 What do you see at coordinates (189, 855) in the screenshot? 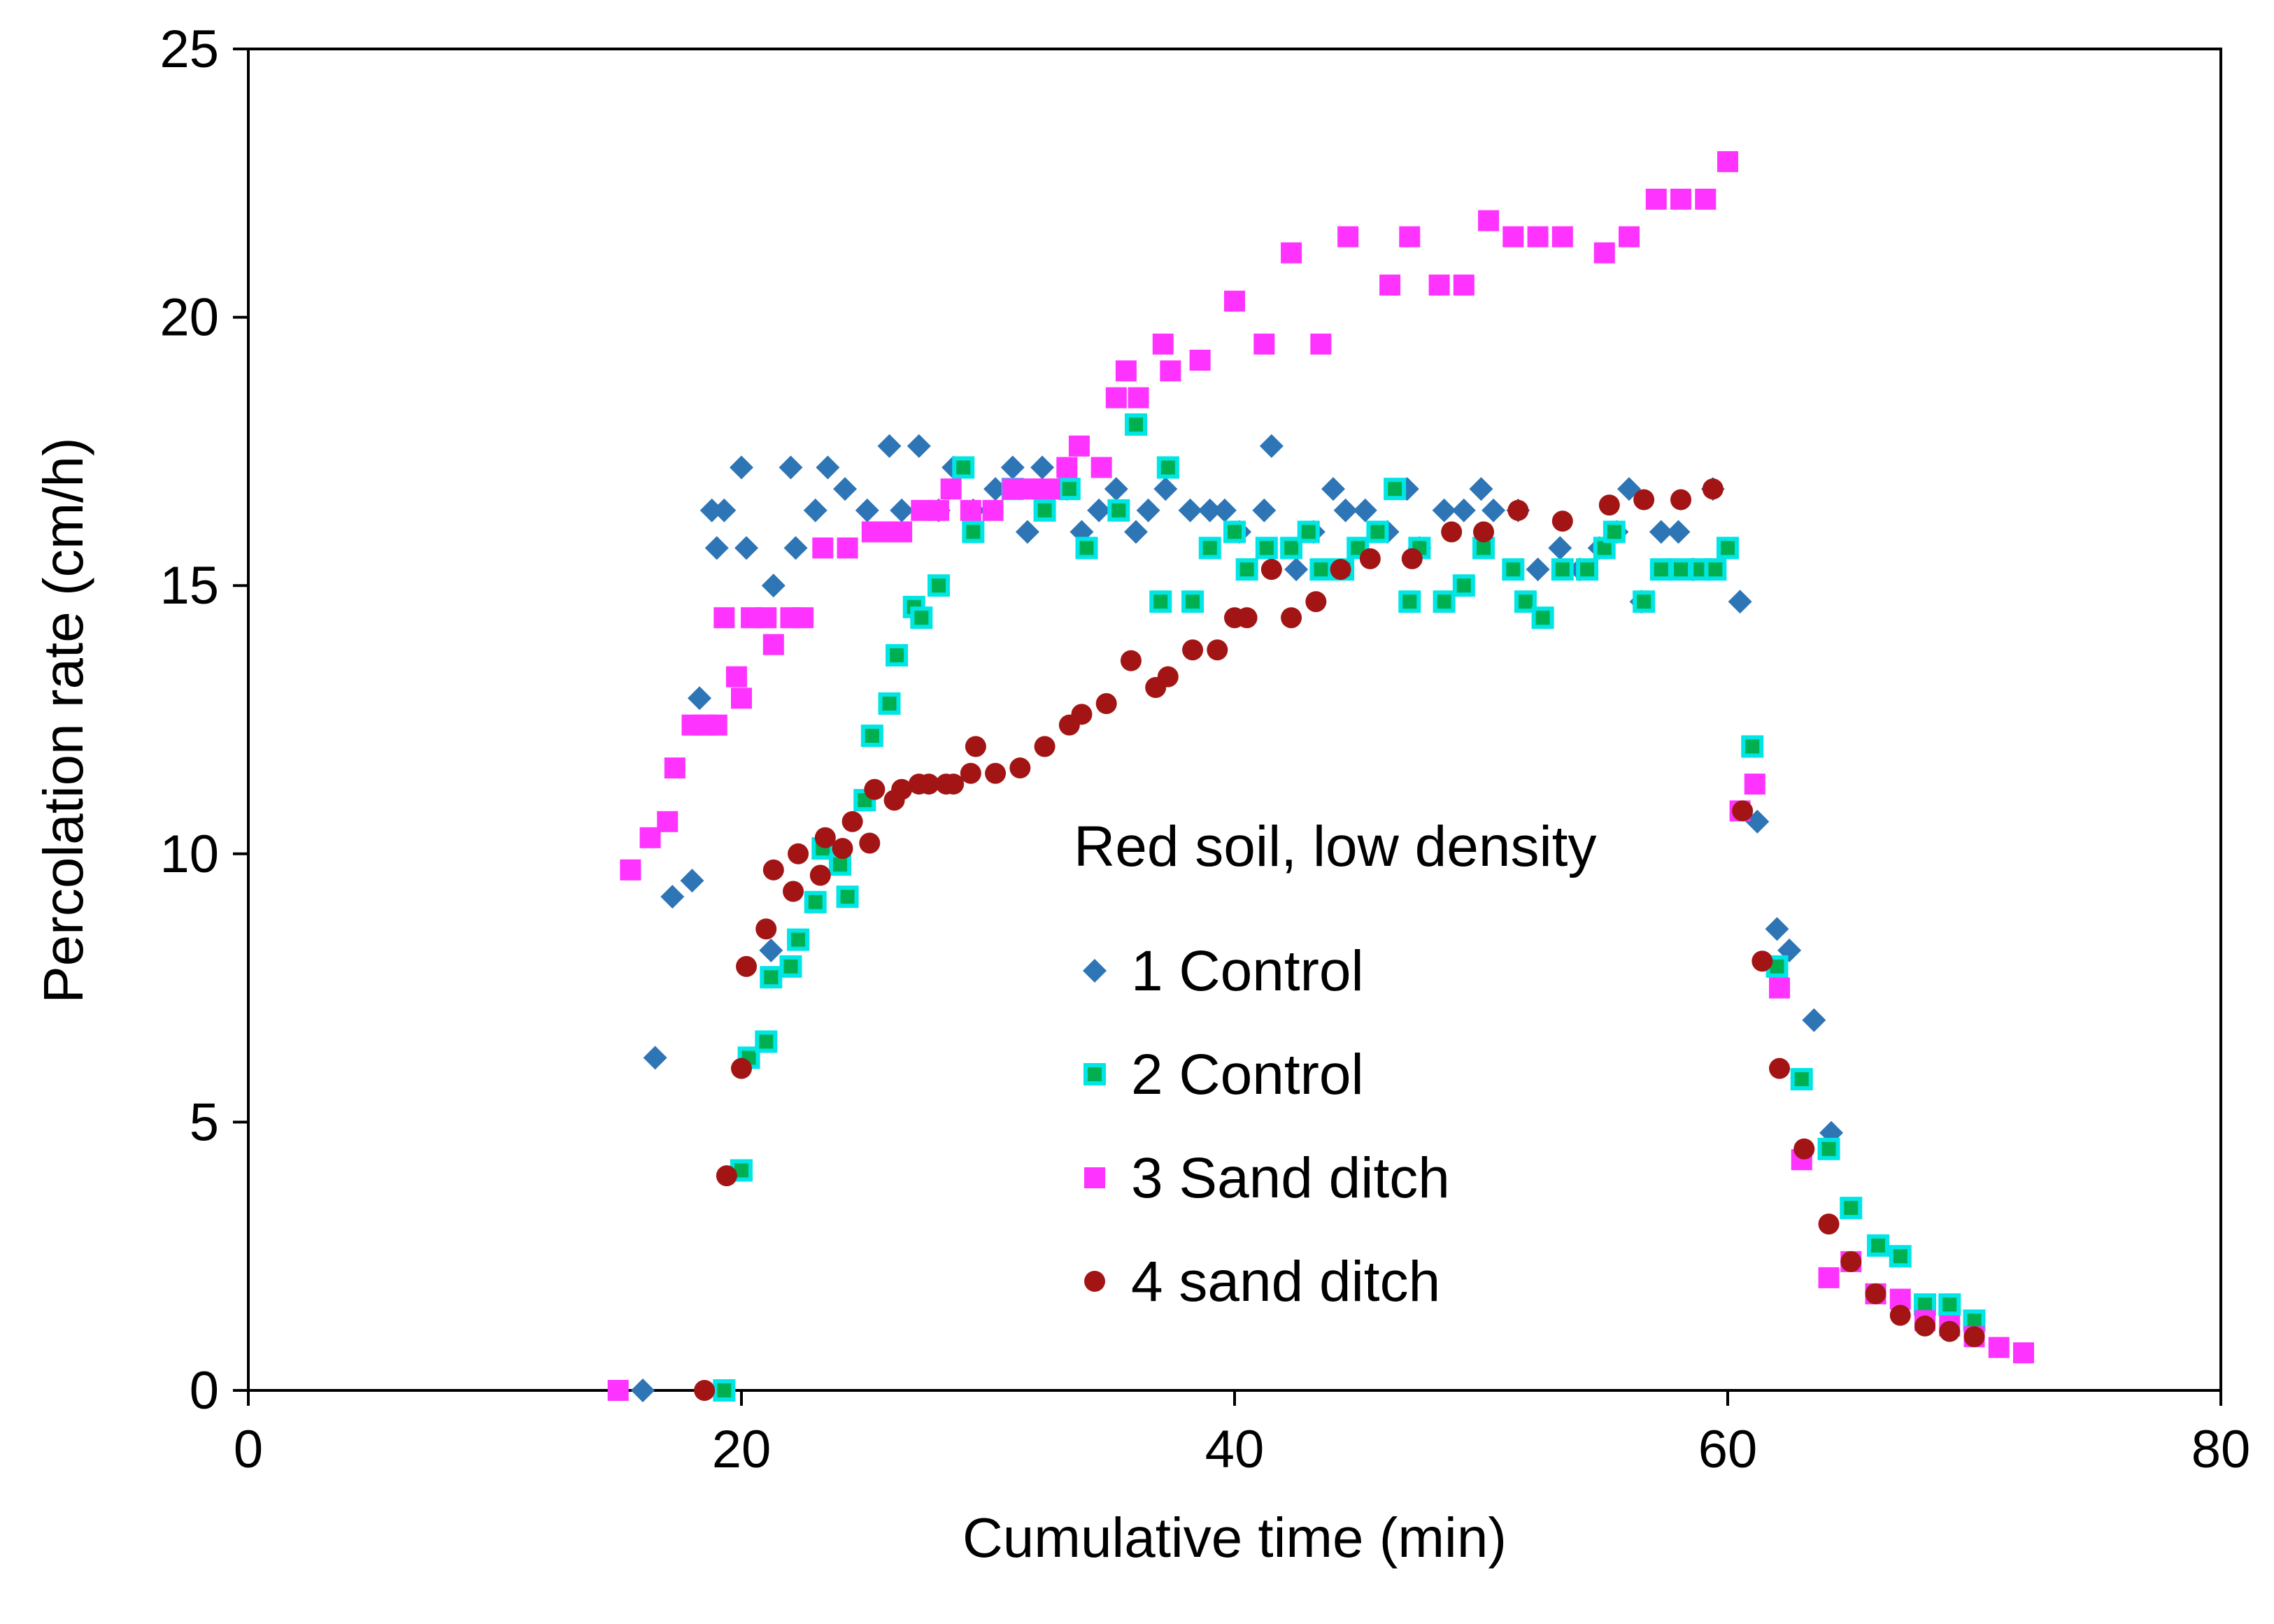
I see `y-tick-label: 10` at bounding box center [189, 855].